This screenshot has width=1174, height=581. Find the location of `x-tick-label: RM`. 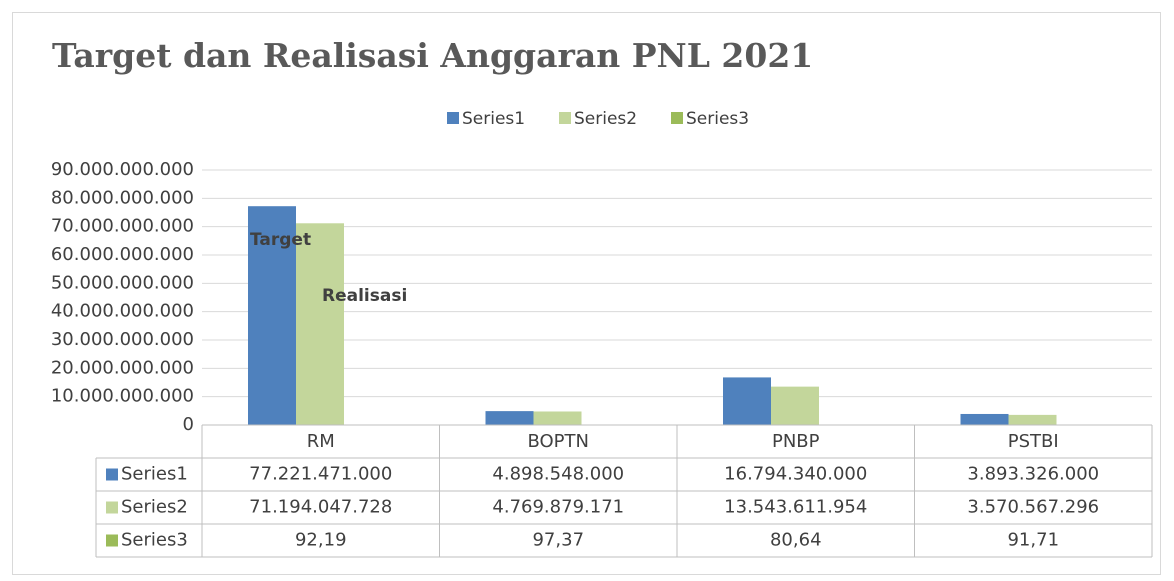

x-tick-label: RM is located at coordinates (321, 441).